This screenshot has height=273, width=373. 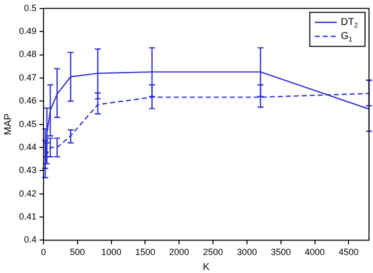 What do you see at coordinates (246, 252) in the screenshot?
I see `x-tick-label: 3000` at bounding box center [246, 252].